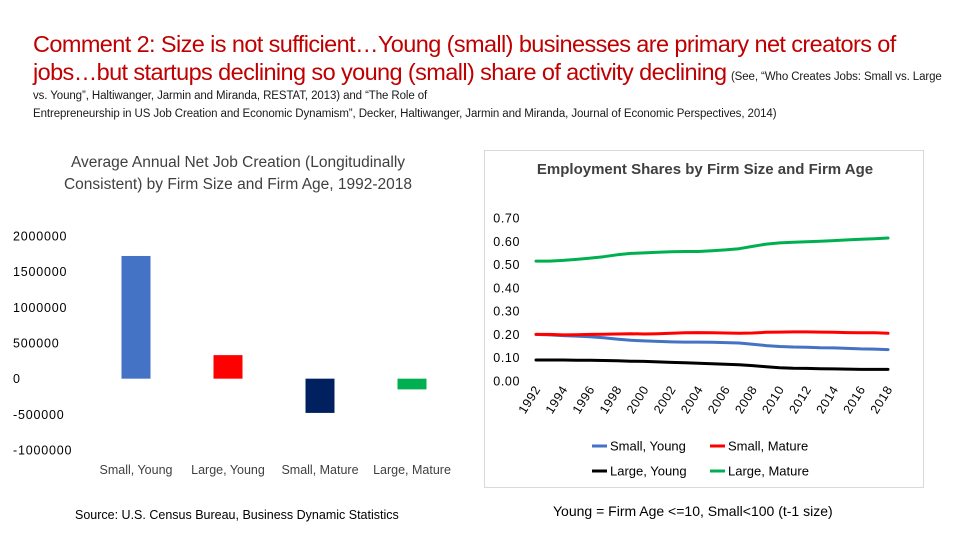 This screenshot has height=540, width=960. What do you see at coordinates (855, 399) in the screenshot?
I see `line-xtick-label: 2016` at bounding box center [855, 399].